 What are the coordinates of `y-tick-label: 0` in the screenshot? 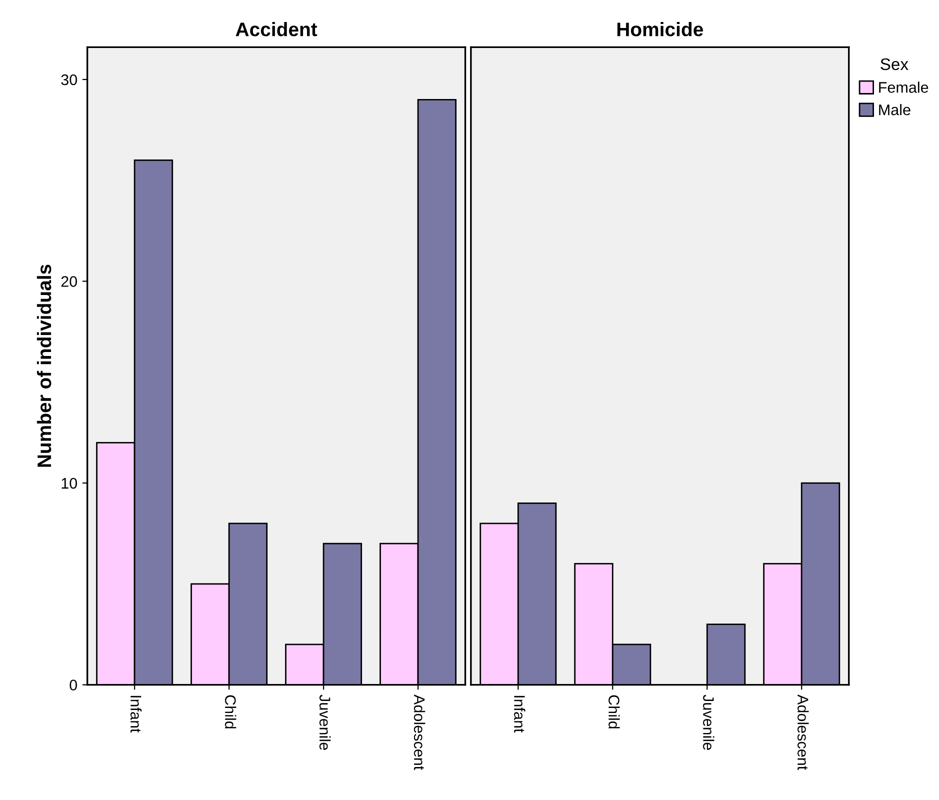 It's located at (74, 685).